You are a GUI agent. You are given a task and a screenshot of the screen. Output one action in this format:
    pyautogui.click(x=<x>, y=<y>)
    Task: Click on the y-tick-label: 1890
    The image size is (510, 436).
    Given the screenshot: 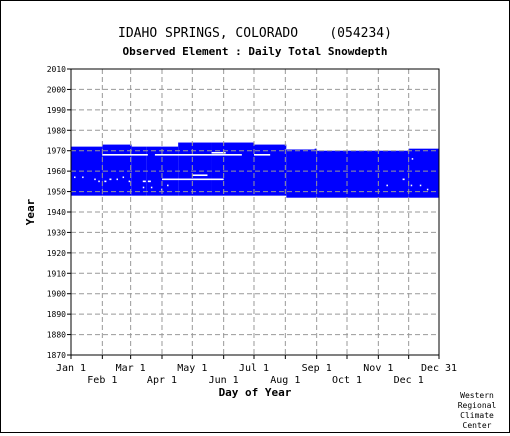 What is the action you would take?
    pyautogui.click(x=56, y=314)
    